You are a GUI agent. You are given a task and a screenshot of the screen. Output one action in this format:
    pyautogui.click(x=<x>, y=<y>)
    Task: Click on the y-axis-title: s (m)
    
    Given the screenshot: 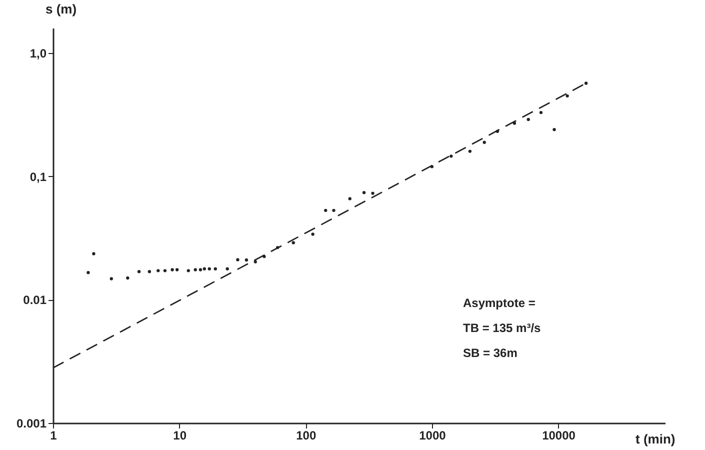 What is the action you would take?
    pyautogui.click(x=61, y=9)
    